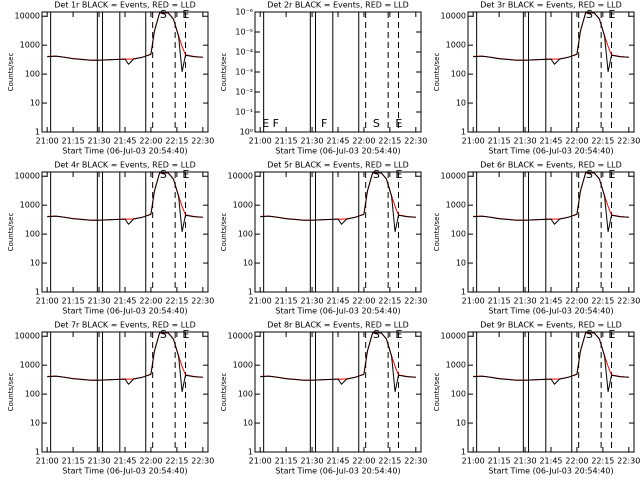 The image size is (640, 480). I want to click on panel-title: Det 6r BLACK = Events, RED = LLD, so click(551, 165).